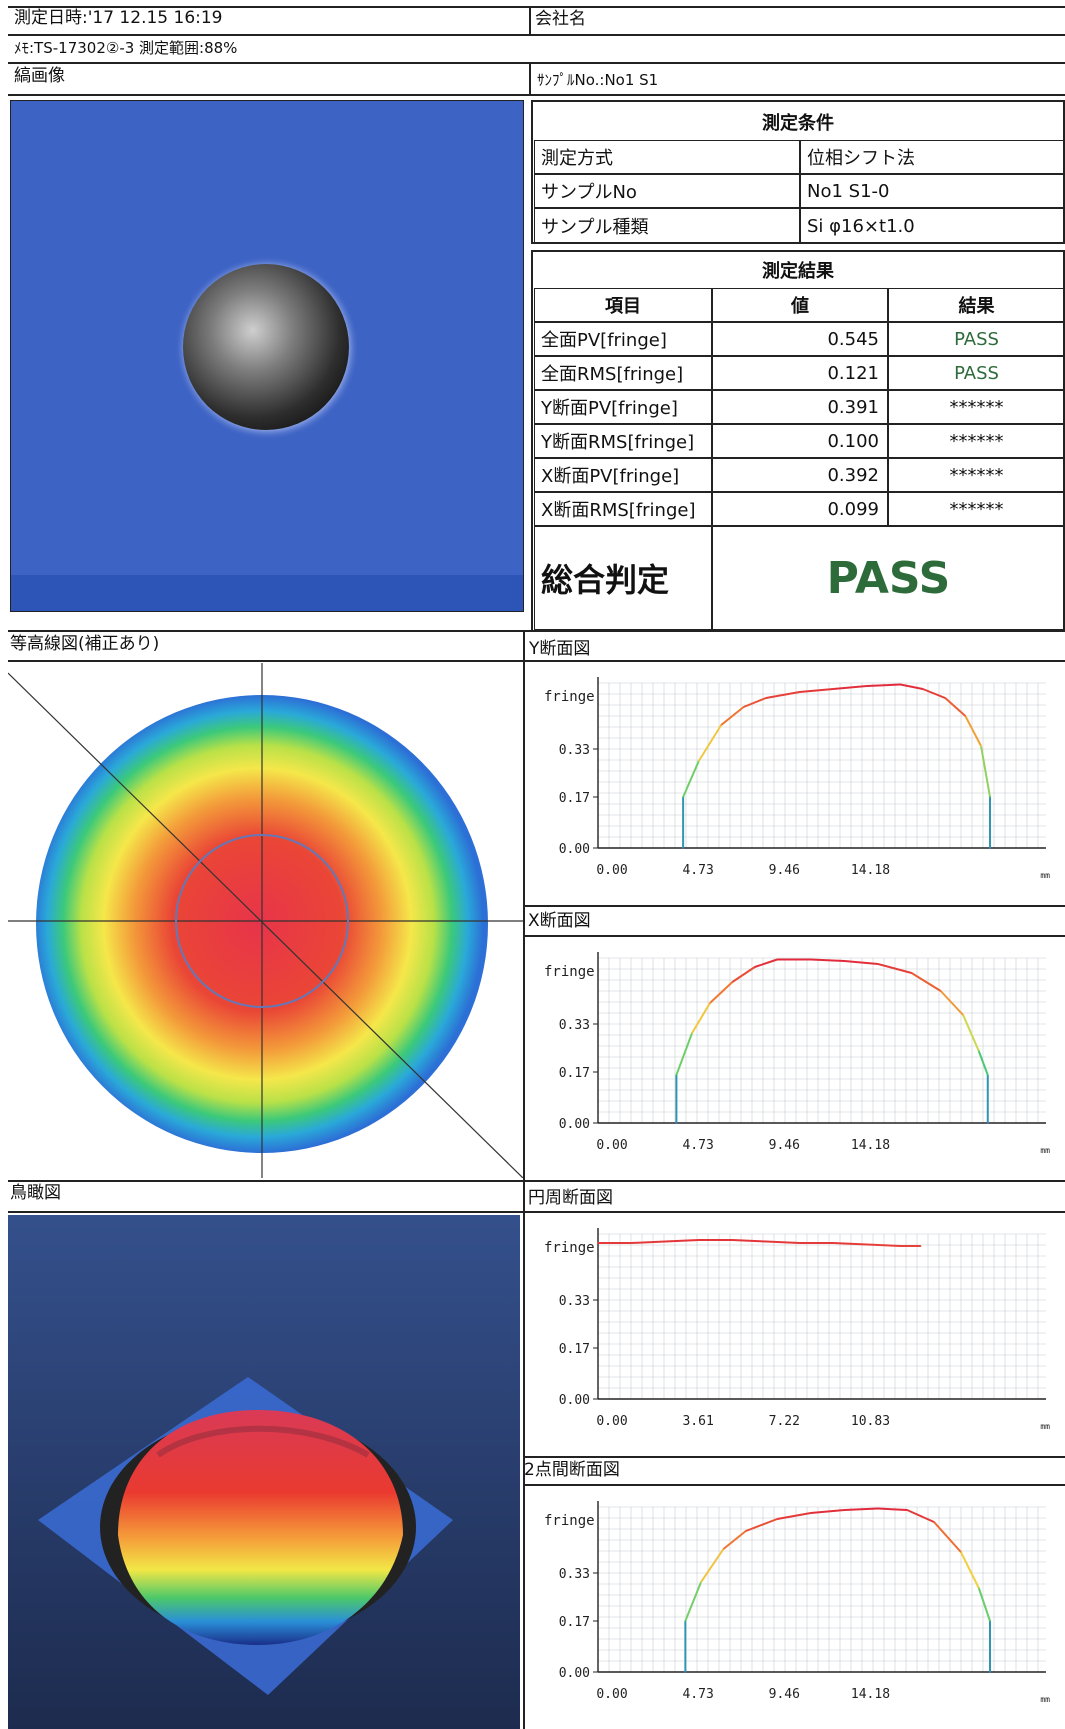  Describe the element at coordinates (1045, 875) in the screenshot. I see `x-unit-label: mm` at that location.